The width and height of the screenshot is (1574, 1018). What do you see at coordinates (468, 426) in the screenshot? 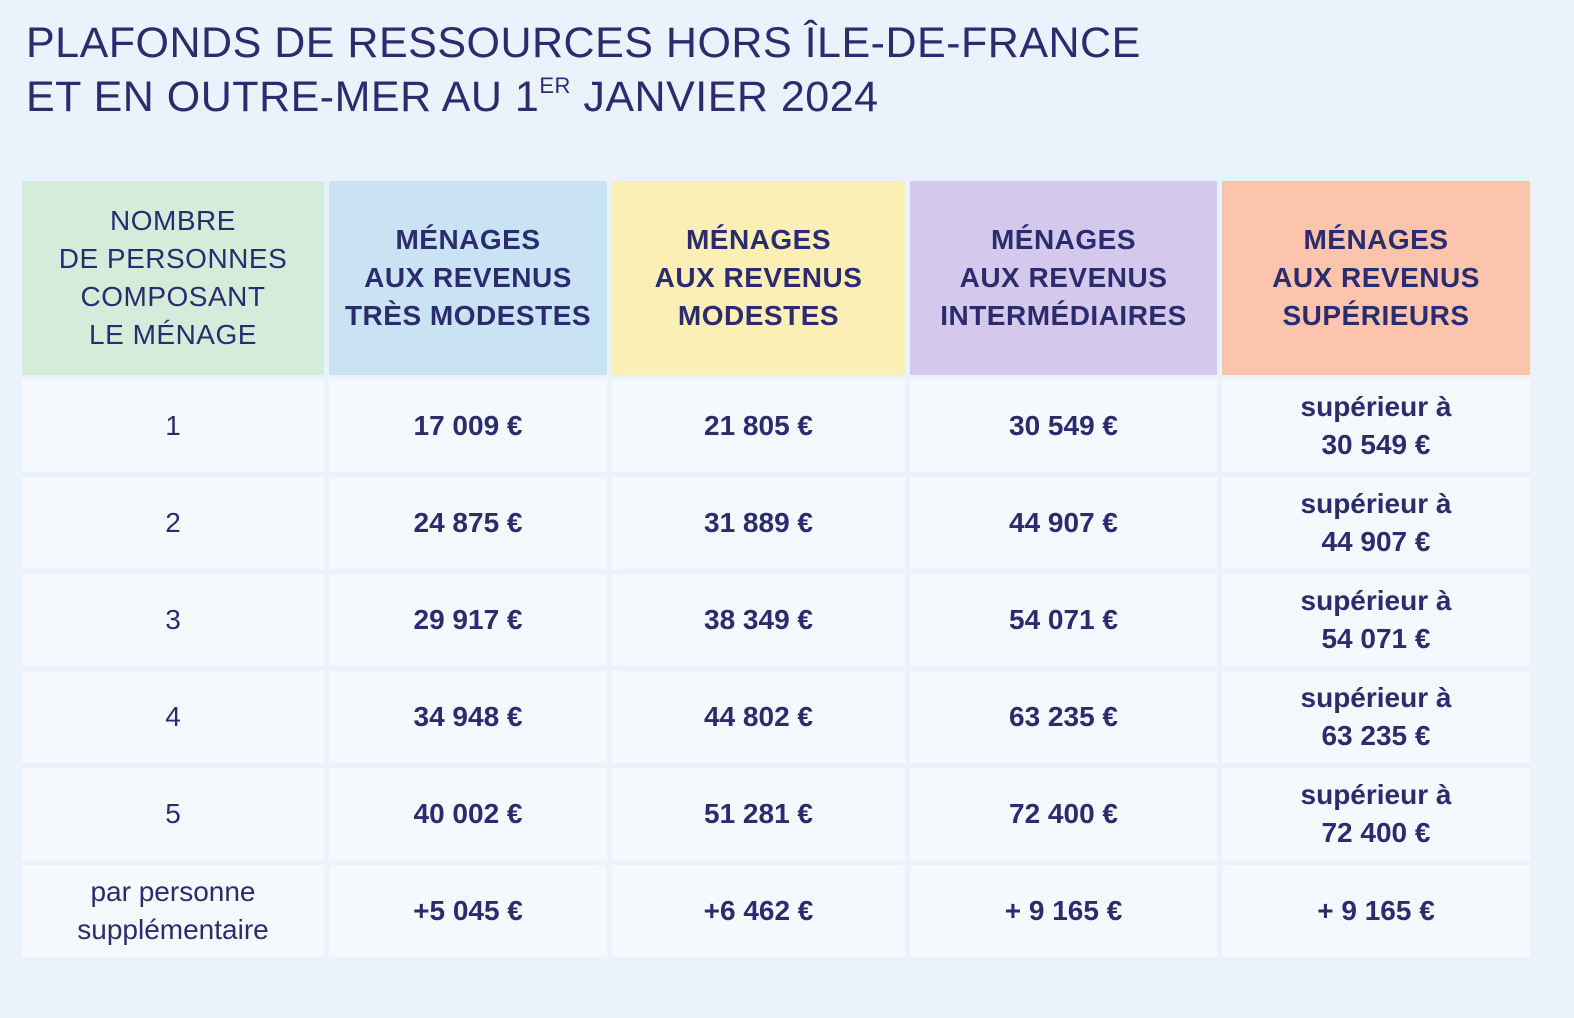
I see `very-modest-cell: 17 009 €` at bounding box center [468, 426].